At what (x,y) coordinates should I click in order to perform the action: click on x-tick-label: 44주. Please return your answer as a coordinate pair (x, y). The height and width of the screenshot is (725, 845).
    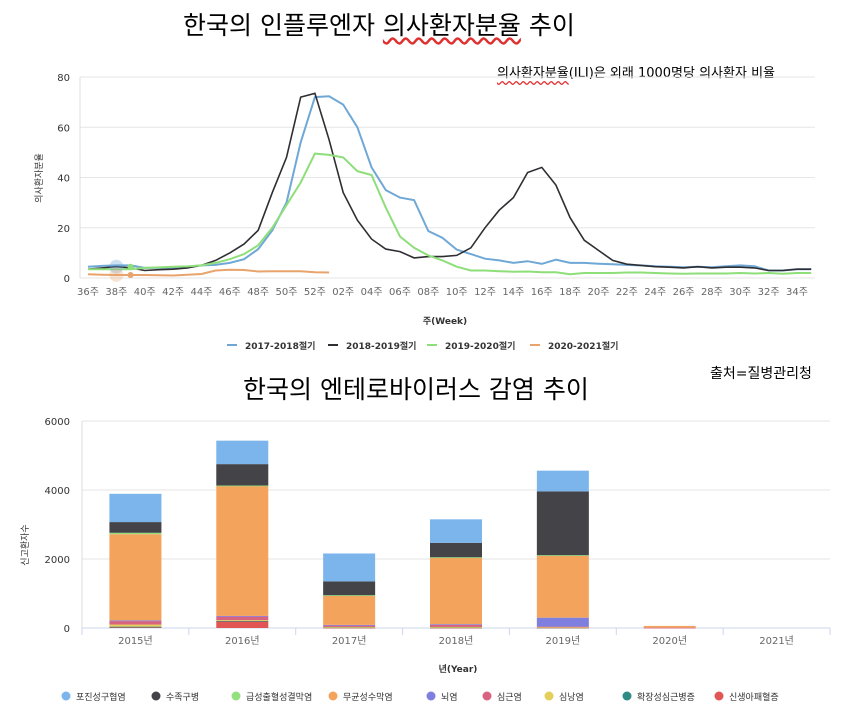
    Looking at the image, I should click on (201, 292).